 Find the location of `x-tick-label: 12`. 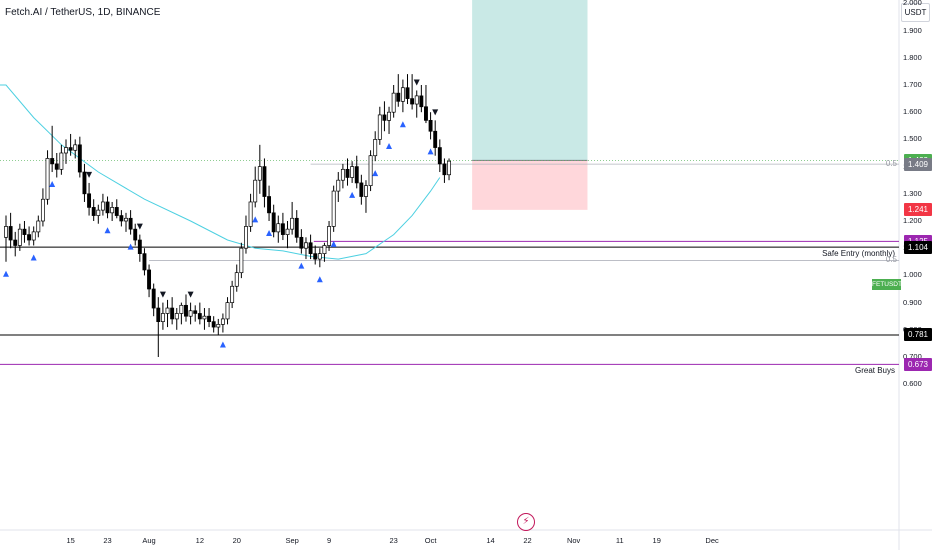

x-tick-label: 12 is located at coordinates (199, 540).